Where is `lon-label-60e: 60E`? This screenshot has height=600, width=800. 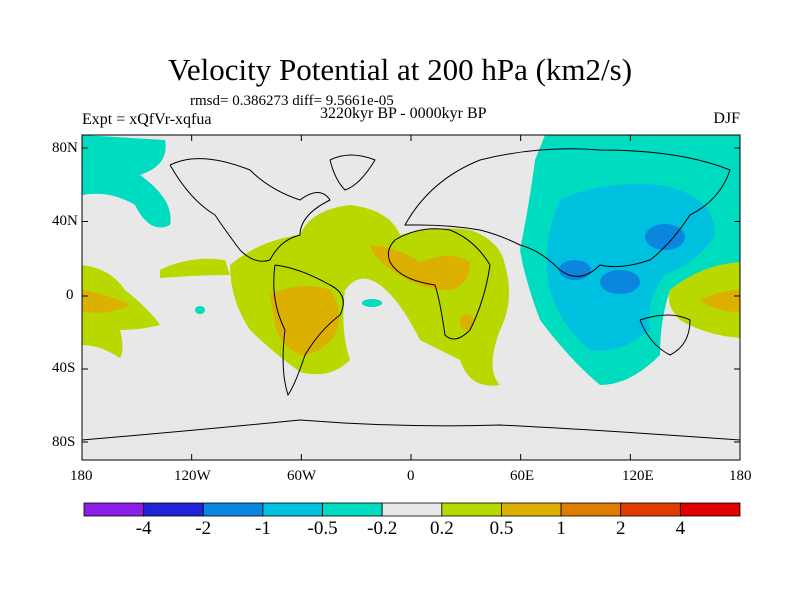 lon-label-60e: 60E is located at coordinates (522, 476).